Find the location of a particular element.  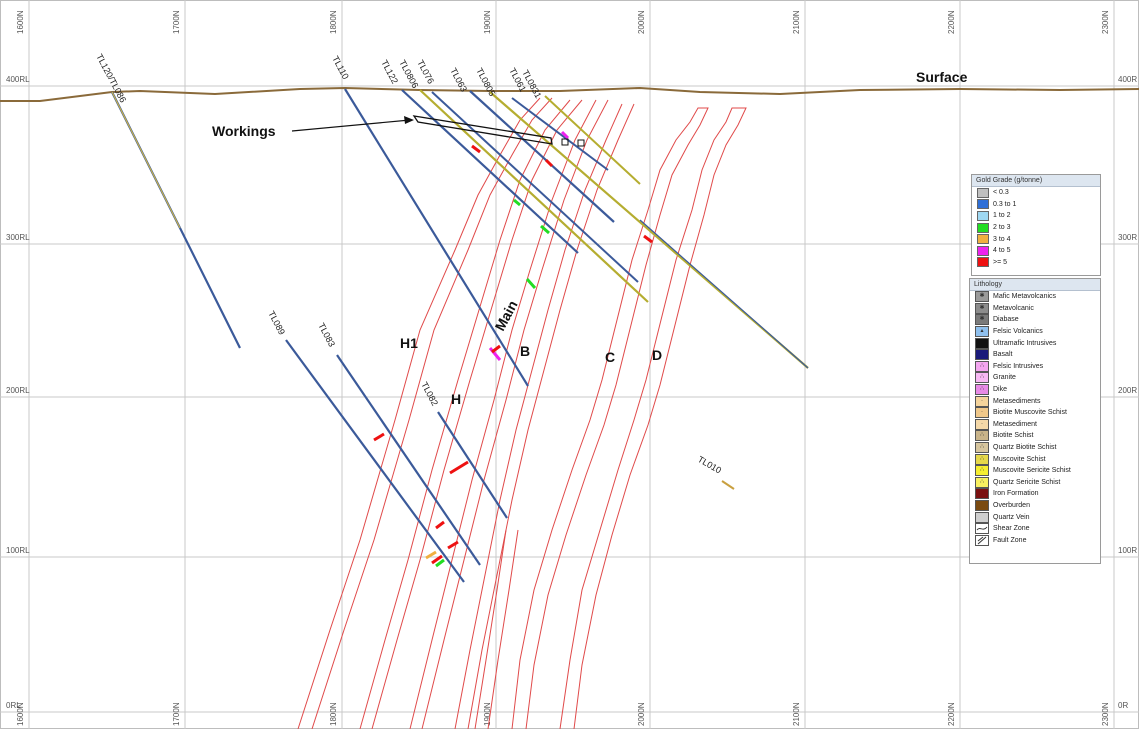

legend-item: Ultramafic Intrusives is located at coordinates (1035, 343).